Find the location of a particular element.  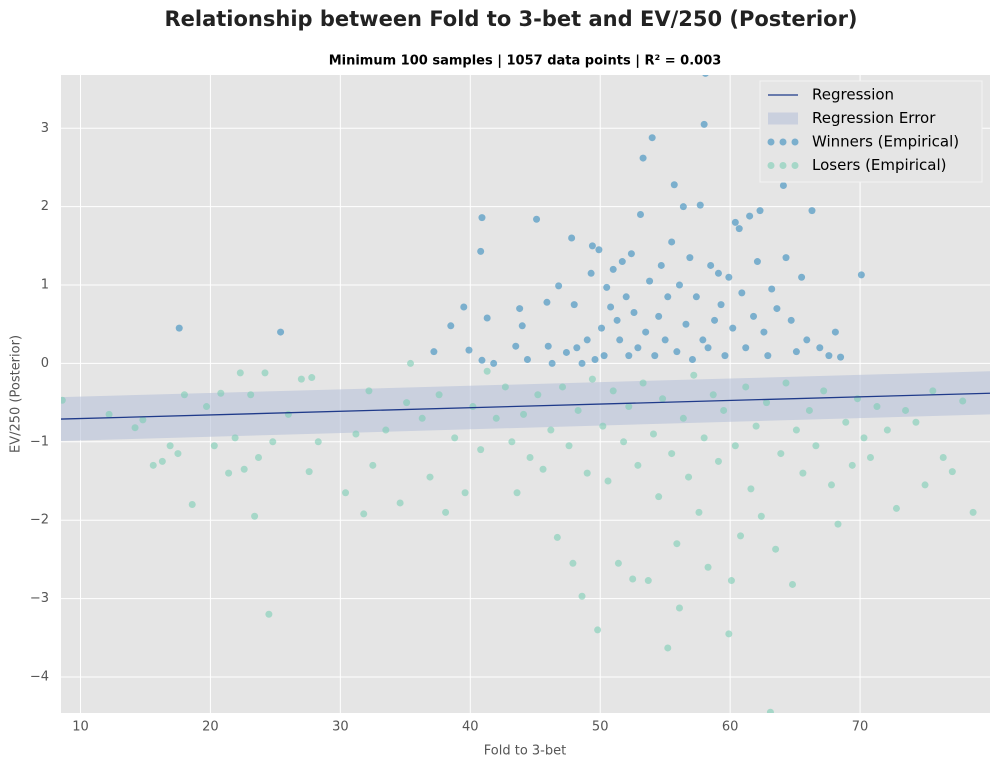

legend-label: Regression is located at coordinates (853, 95).